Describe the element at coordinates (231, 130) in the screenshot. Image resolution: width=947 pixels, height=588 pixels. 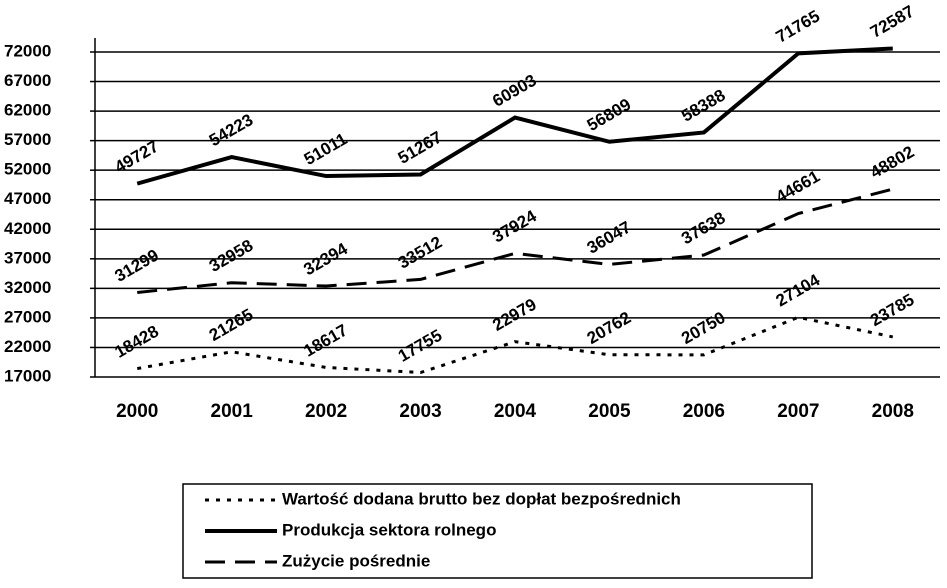
I see `data-label: 54223` at that location.